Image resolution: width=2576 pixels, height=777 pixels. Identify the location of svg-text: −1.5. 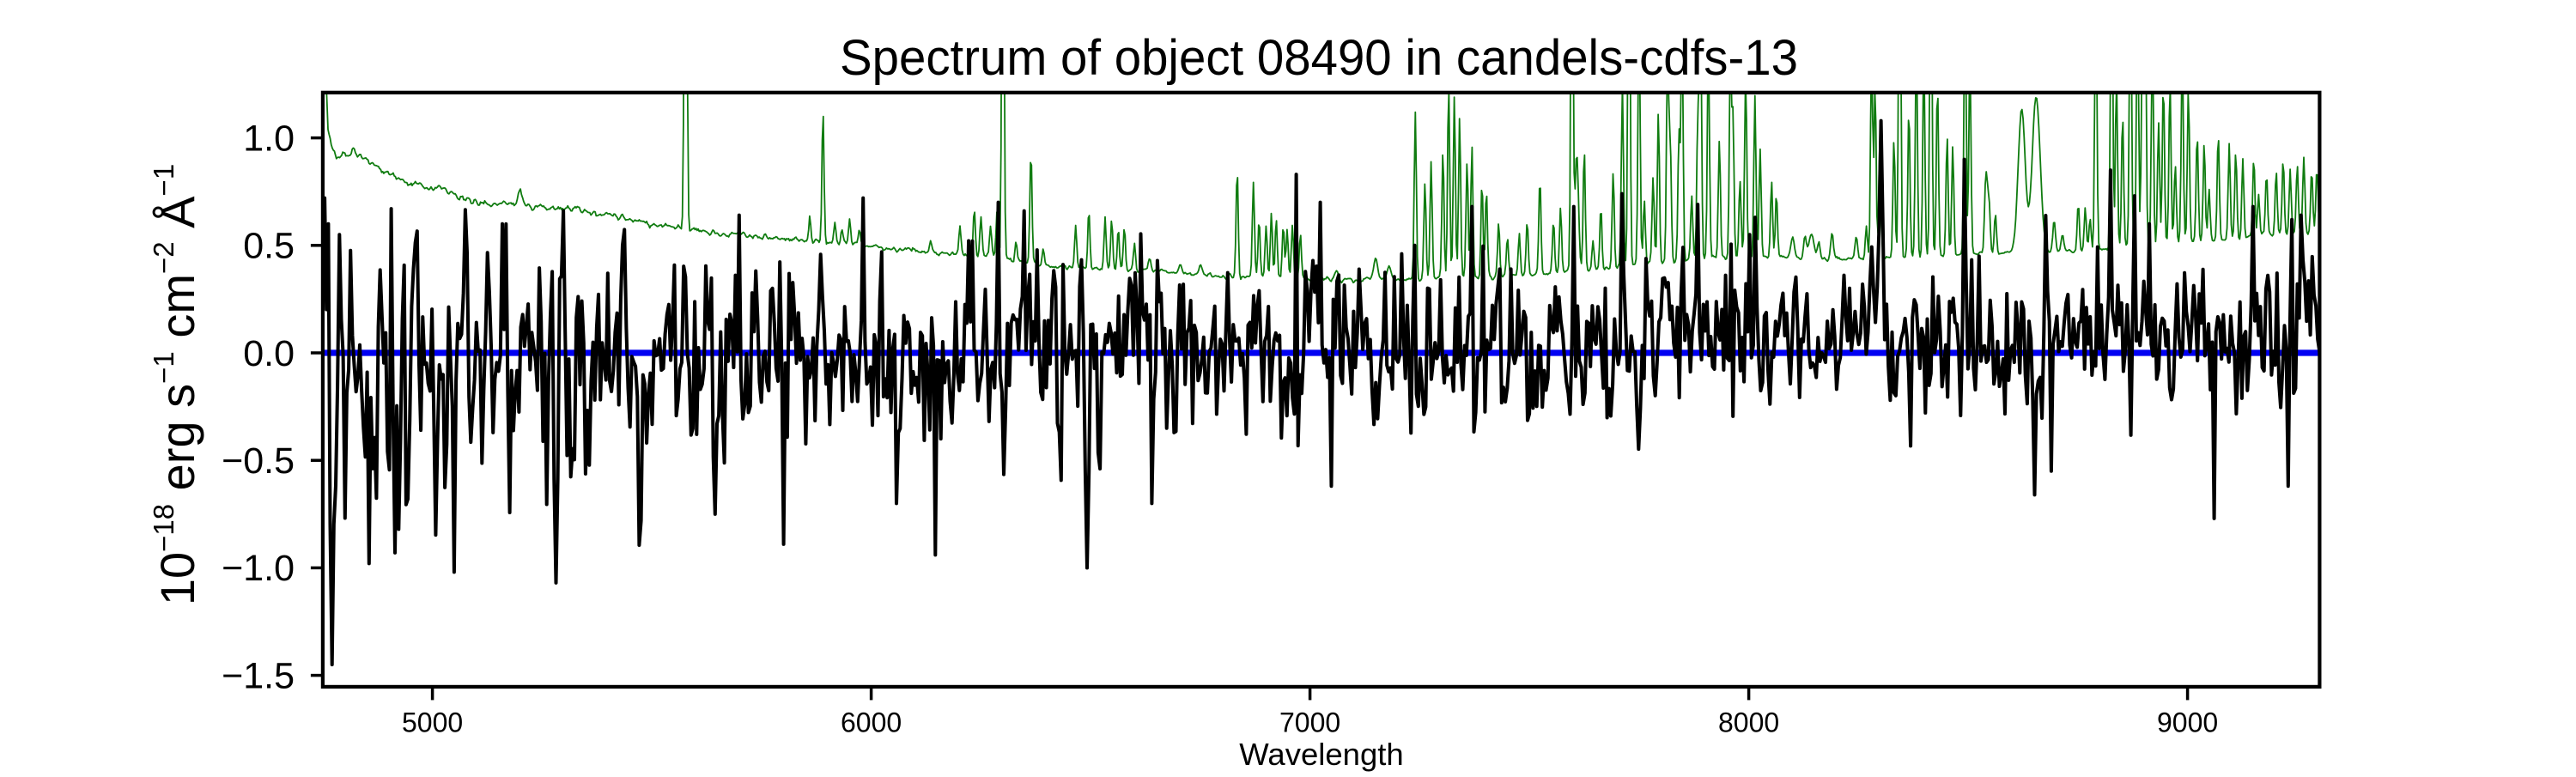
(258, 675).